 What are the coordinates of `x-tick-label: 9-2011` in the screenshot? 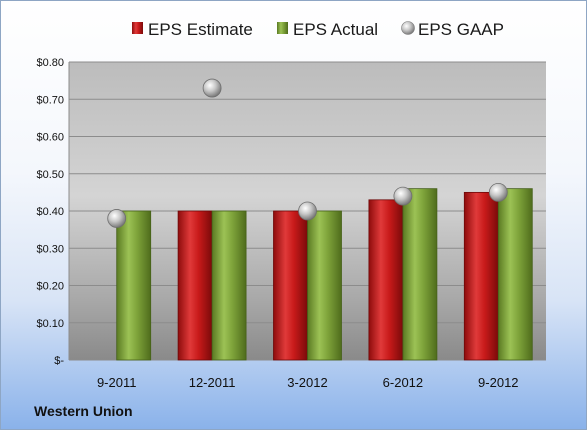 It's located at (117, 382).